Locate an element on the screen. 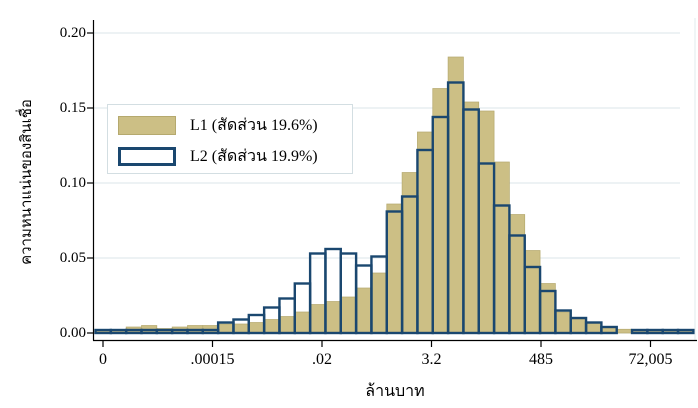 Image resolution: width=698 pixels, height=408 pixels. legend-label-l1: L1 (สัดส่วน 19.6%) is located at coordinates (254, 125).